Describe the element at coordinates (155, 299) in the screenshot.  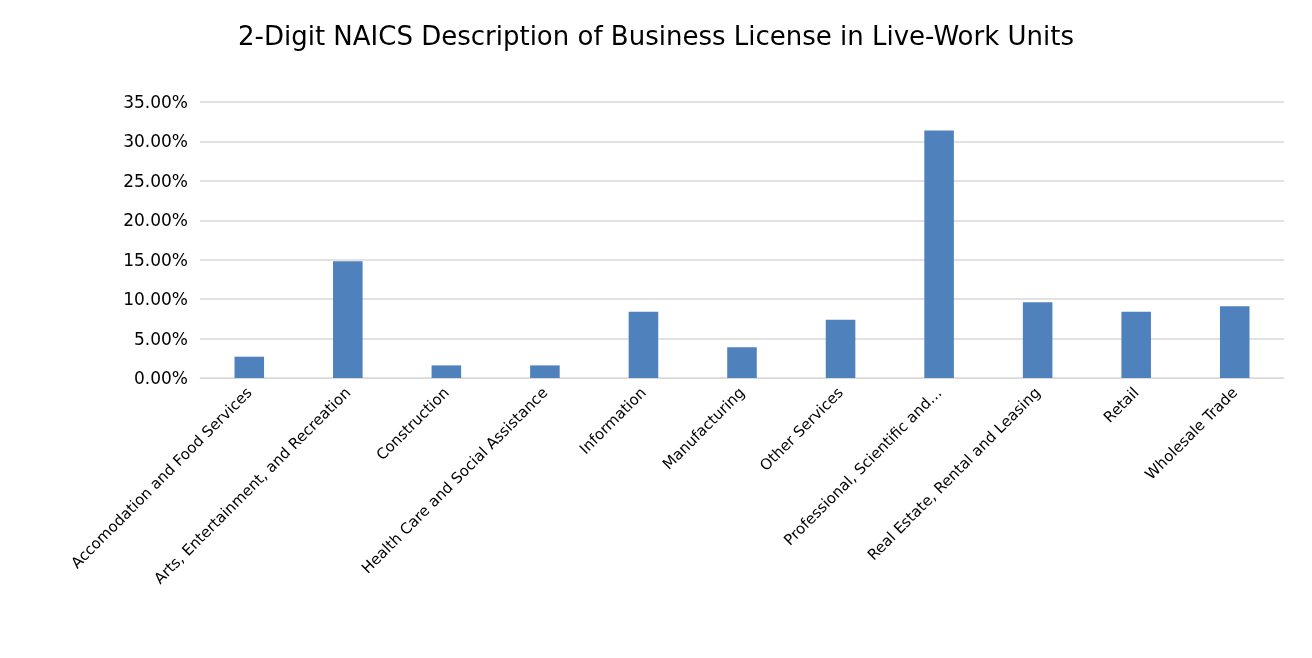
I see `y-tick-label: 10.00%` at that location.